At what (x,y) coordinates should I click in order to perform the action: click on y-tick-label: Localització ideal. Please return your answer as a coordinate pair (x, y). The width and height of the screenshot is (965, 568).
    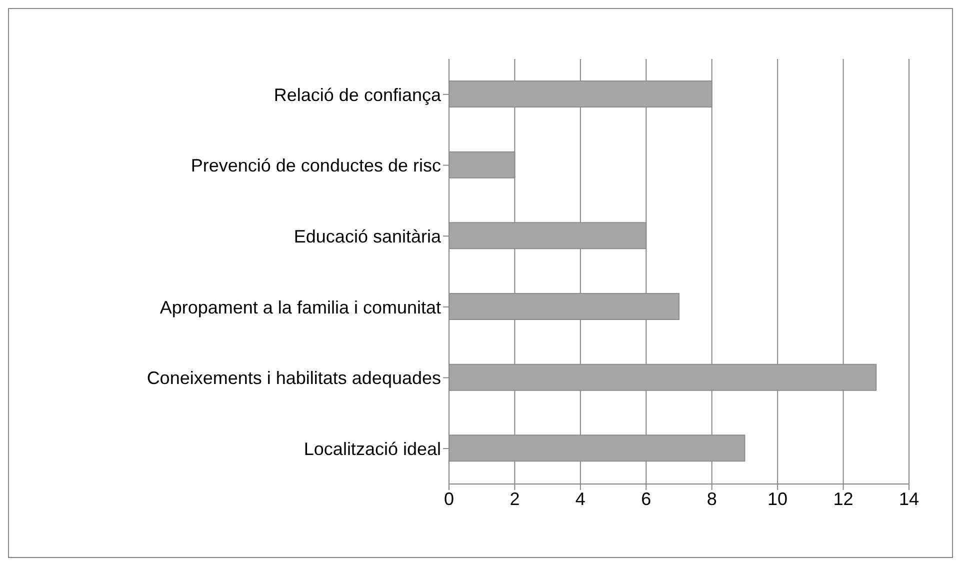
    Looking at the image, I should click on (372, 448).